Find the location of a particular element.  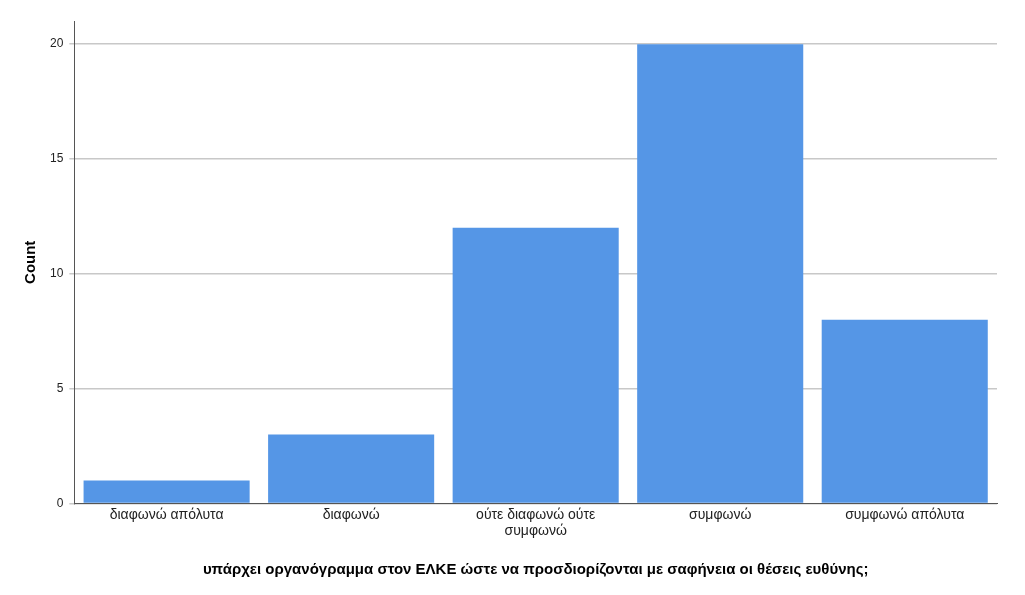

y-tick-label: 15 is located at coordinates (56, 158).